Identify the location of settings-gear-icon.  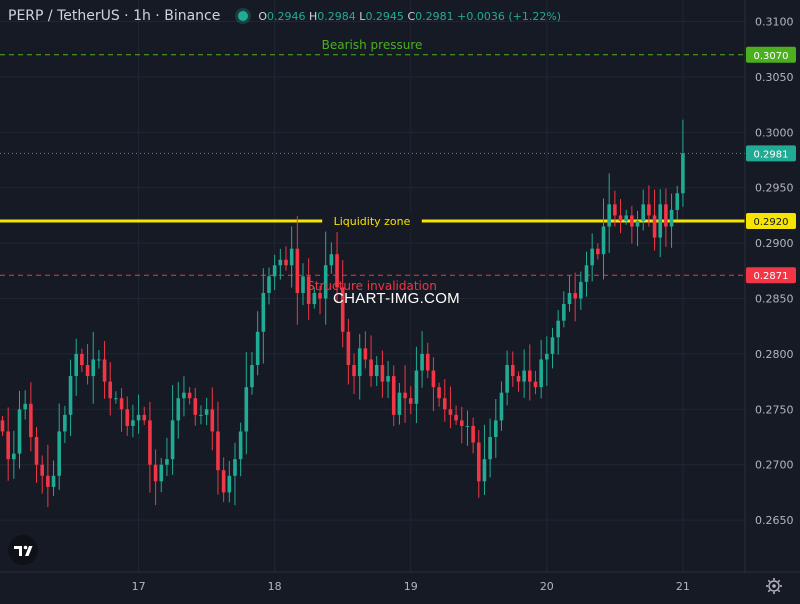
(774, 586).